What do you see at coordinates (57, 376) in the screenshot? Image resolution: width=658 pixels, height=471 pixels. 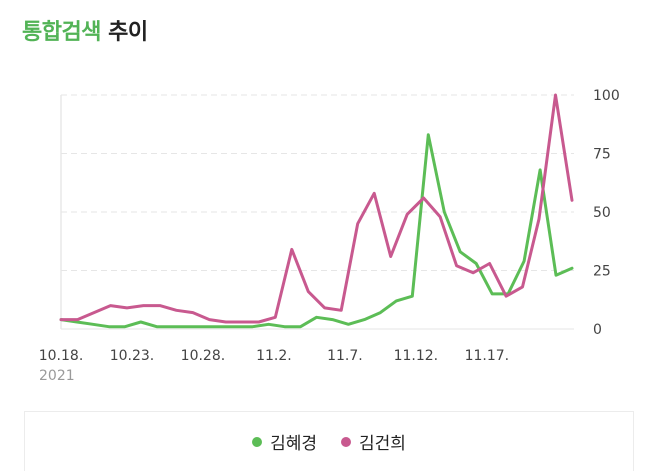 I see `x-axis-year-label: 2021` at bounding box center [57, 376].